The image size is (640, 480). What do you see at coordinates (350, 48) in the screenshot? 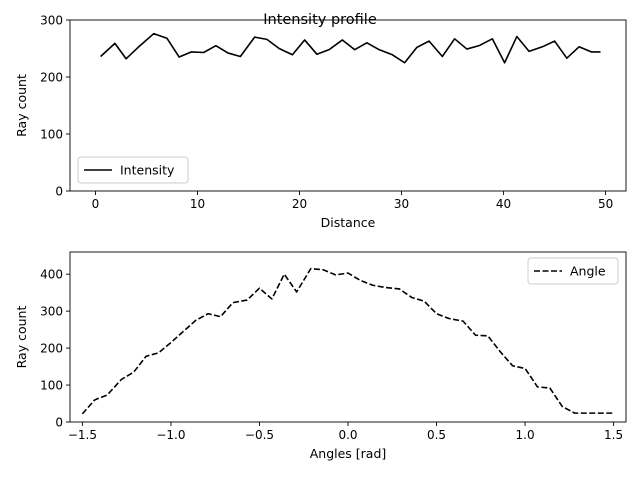
I see `series-line-intensity` at bounding box center [350, 48].